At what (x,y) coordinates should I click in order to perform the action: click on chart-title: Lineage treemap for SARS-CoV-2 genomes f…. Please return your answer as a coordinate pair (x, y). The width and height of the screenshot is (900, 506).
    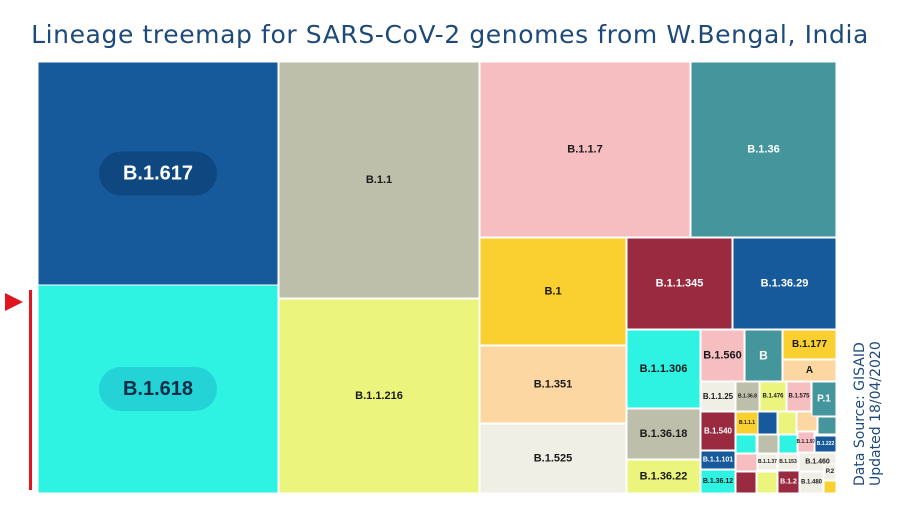
    Looking at the image, I should click on (450, 34).